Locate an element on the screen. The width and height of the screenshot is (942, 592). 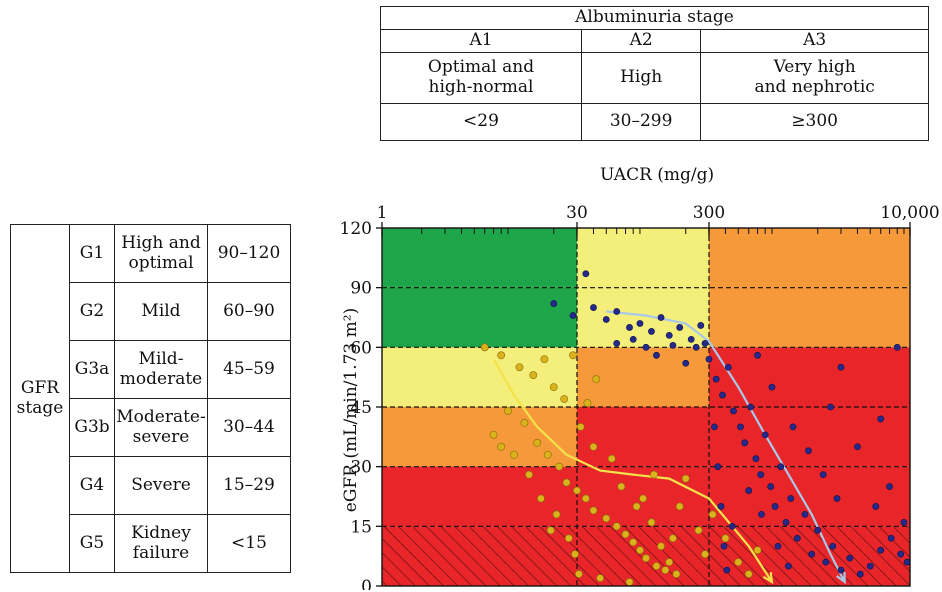
gfr-desc-g3a: Mild- moderate is located at coordinates (161, 369).